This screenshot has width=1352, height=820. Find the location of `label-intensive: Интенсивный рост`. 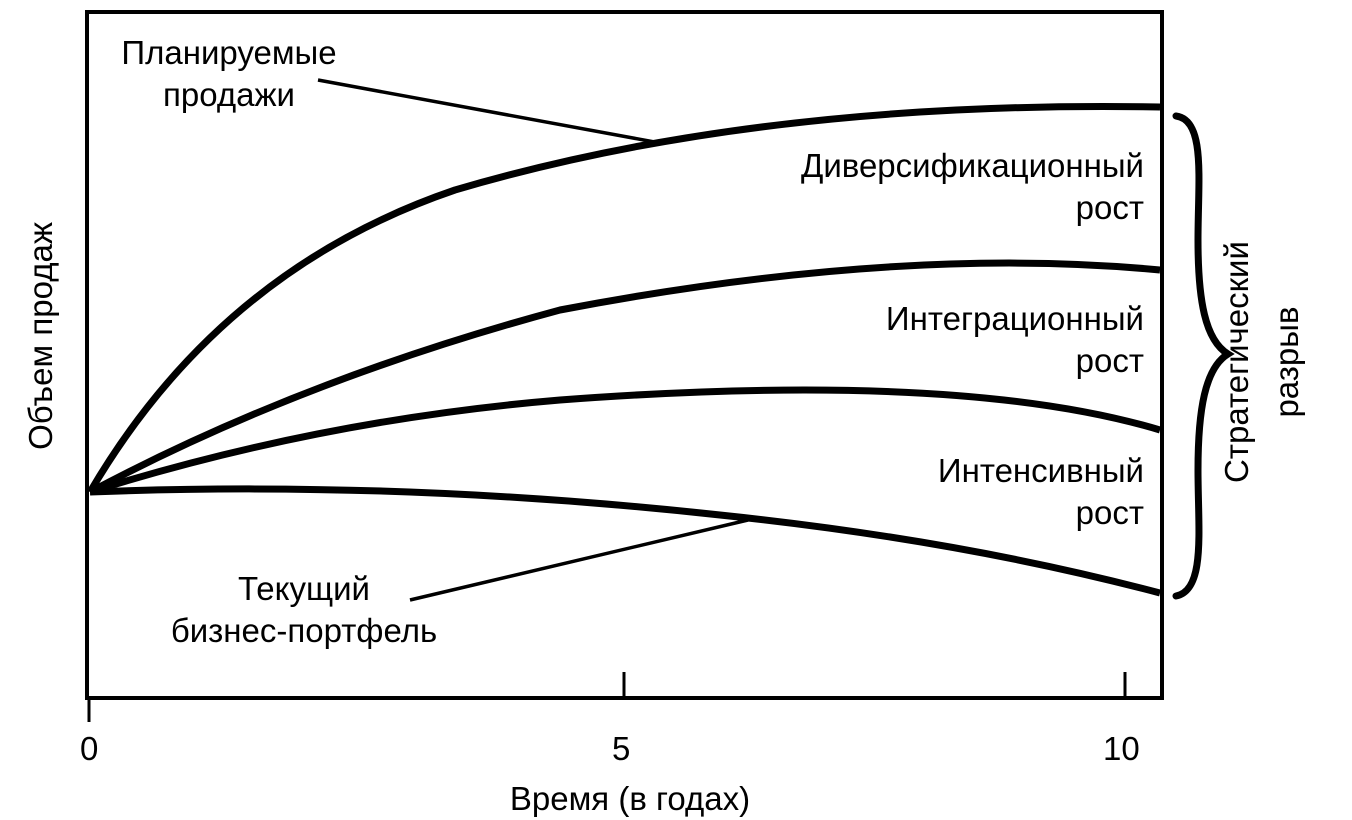

label-intensive: Интенсивный рост is located at coordinates (992, 492).